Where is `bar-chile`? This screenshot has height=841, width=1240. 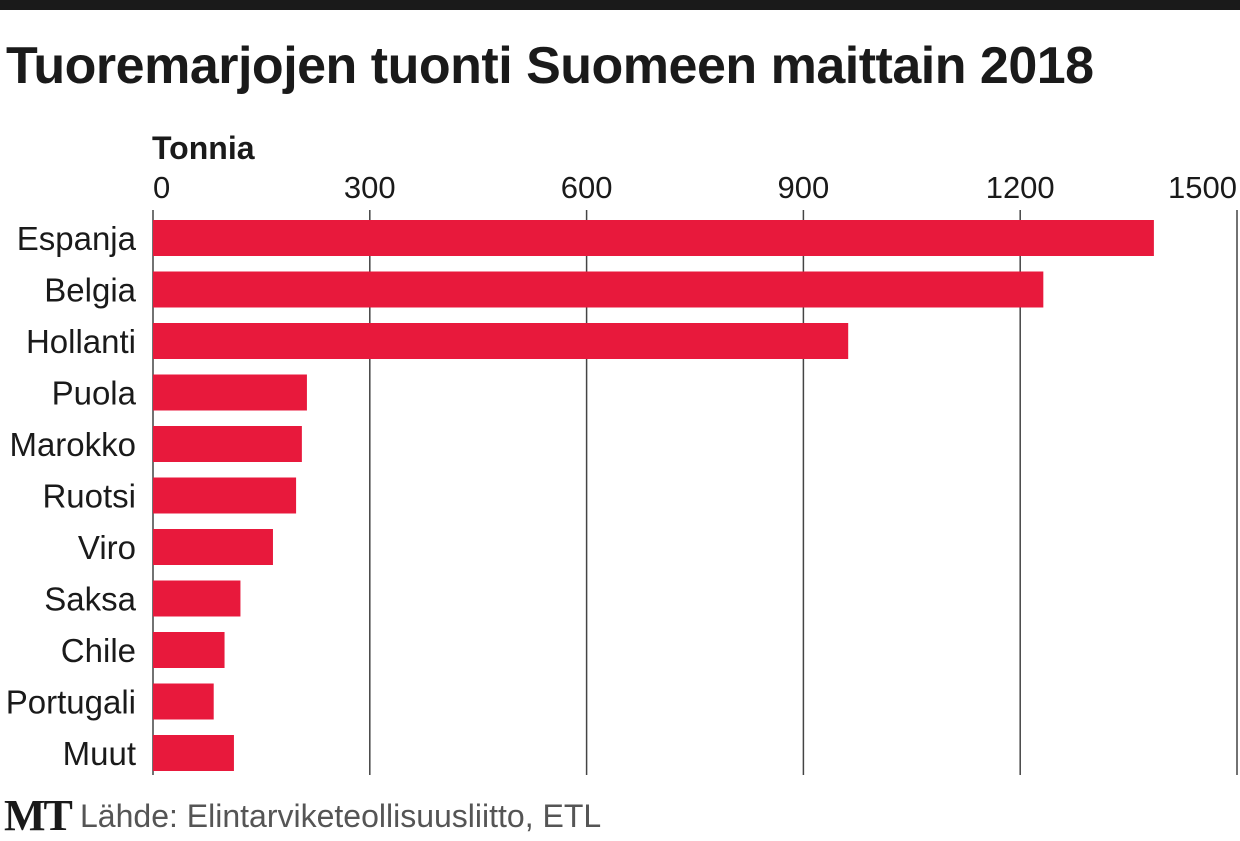 bar-chile is located at coordinates (189, 650).